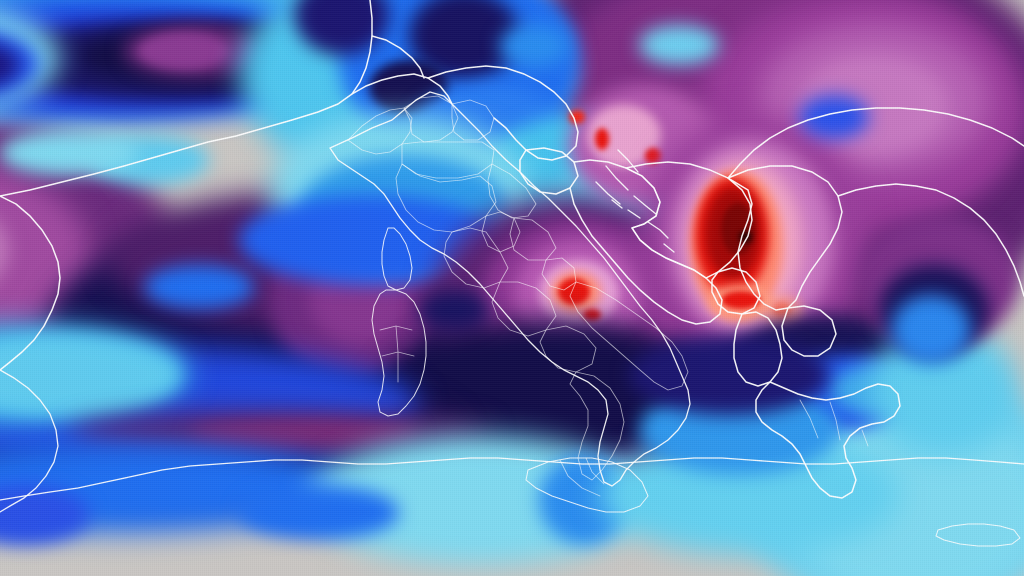  I want to click on border-sicily-coast, so click(587, 485).